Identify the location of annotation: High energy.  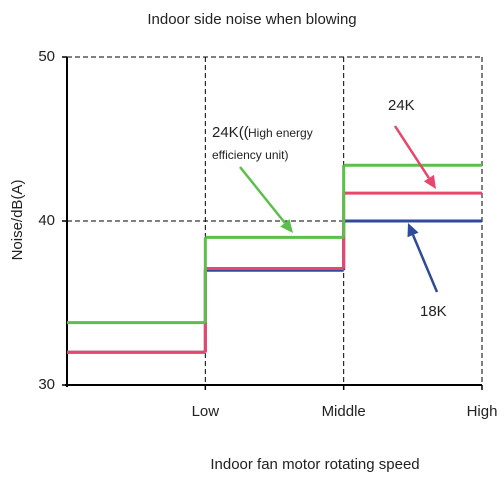
(280, 133).